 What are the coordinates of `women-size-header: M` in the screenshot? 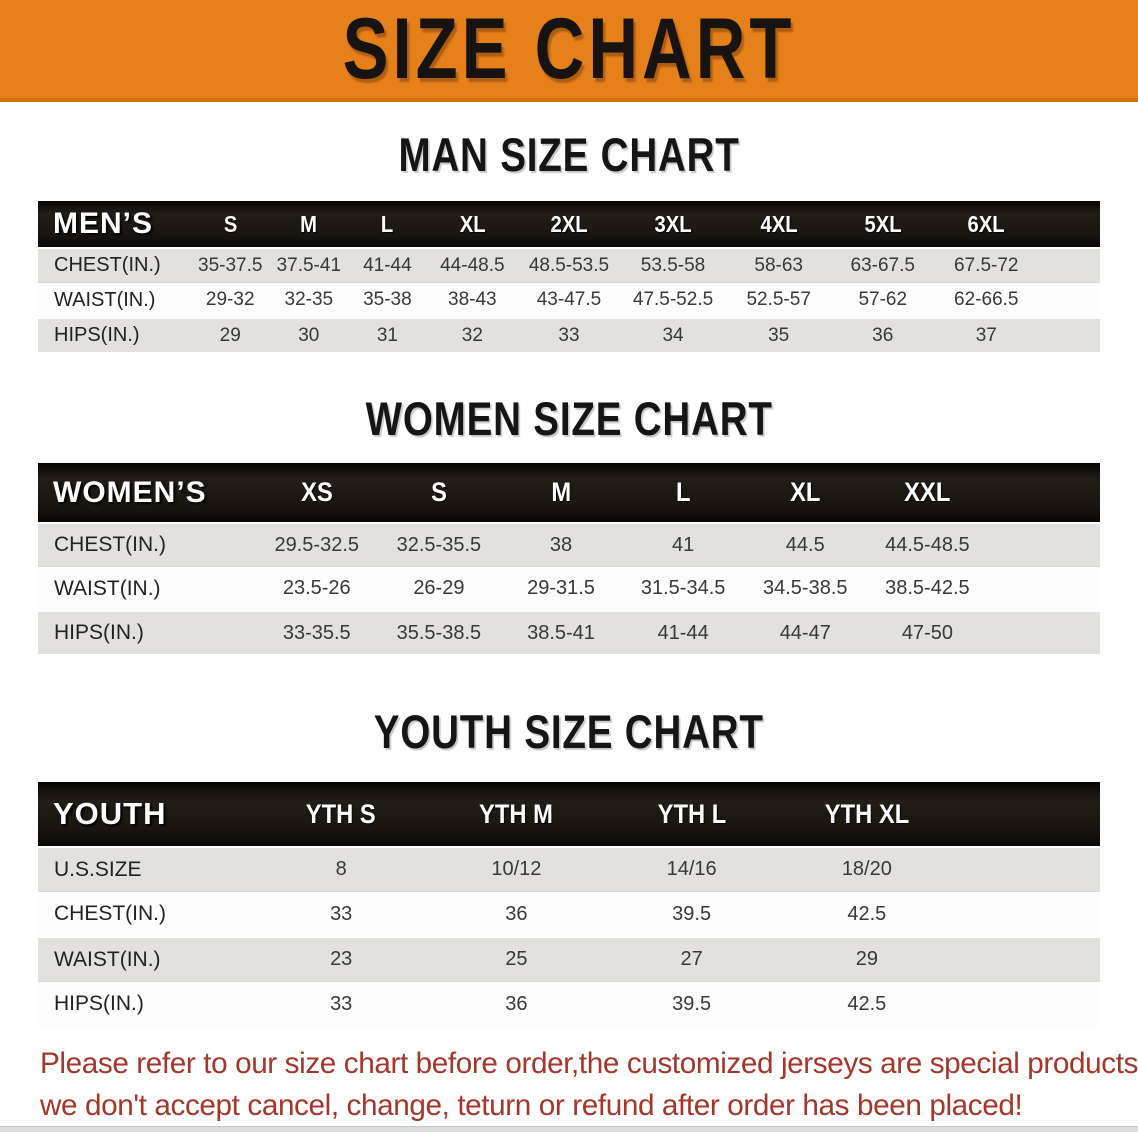 It's located at (561, 492).